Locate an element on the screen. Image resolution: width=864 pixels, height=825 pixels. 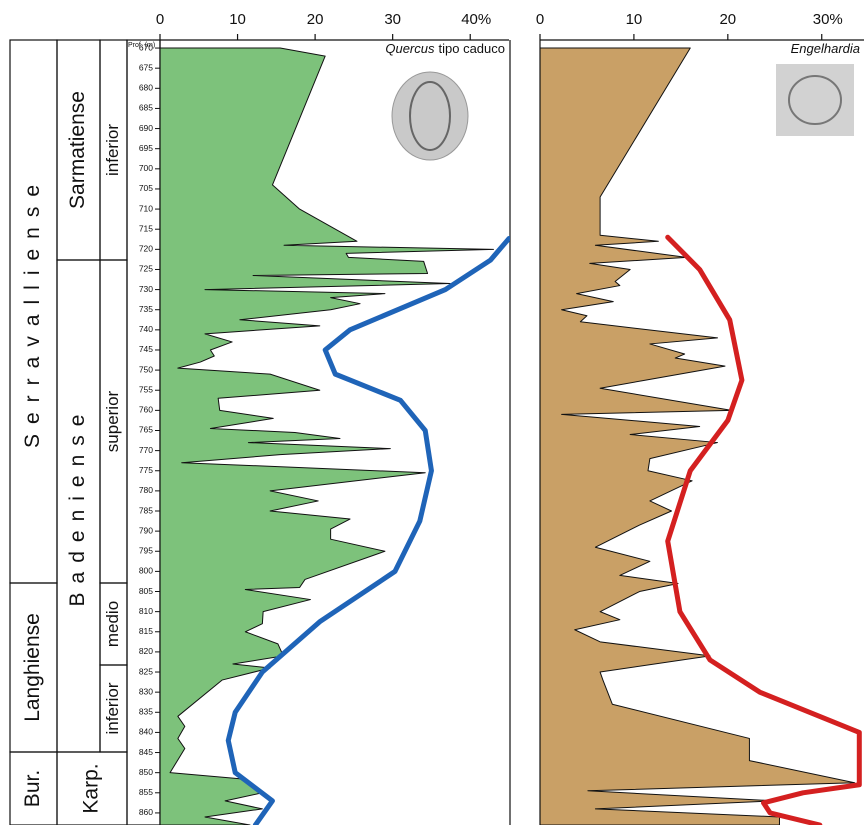
y-tick-label: 700 is located at coordinates (146, 168).